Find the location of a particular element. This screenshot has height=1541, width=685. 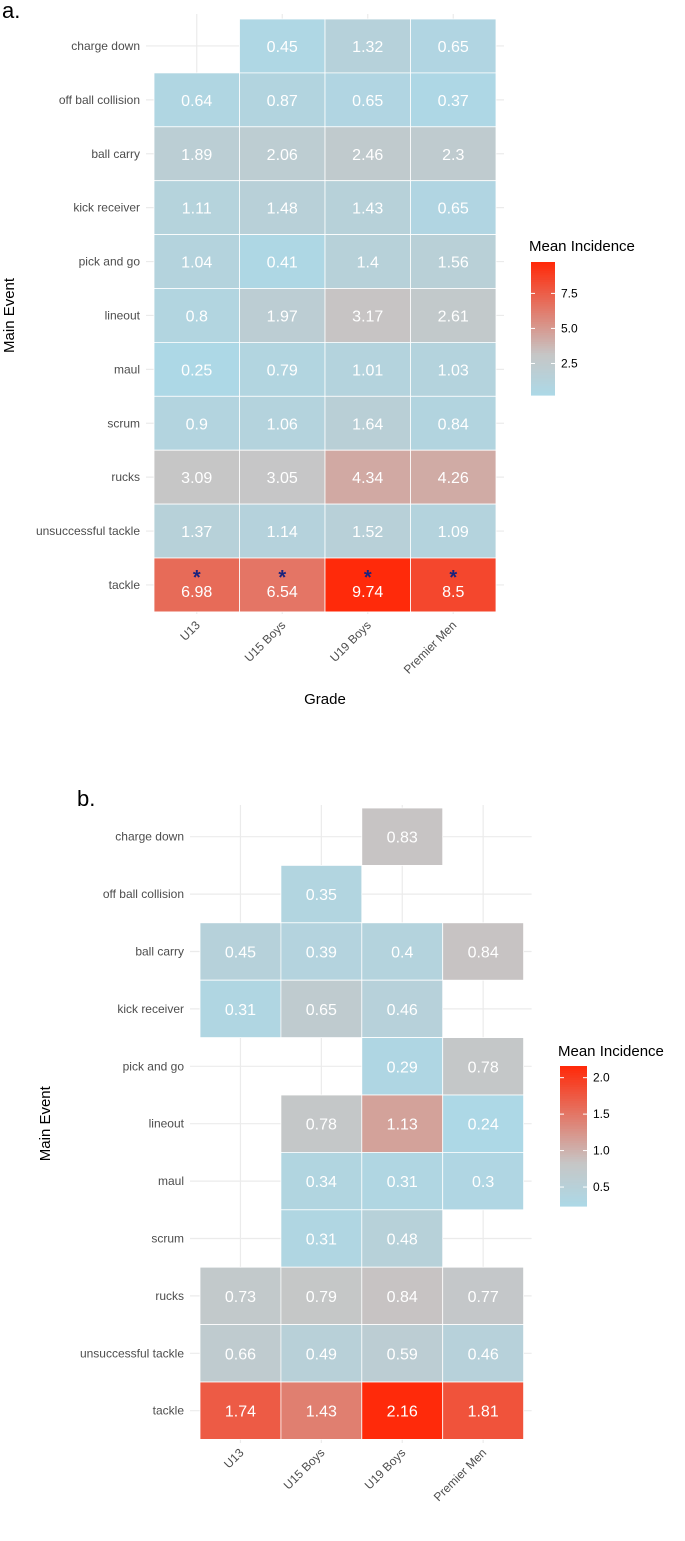

x-tick-label: U15 Boys is located at coordinates (304, 1469).